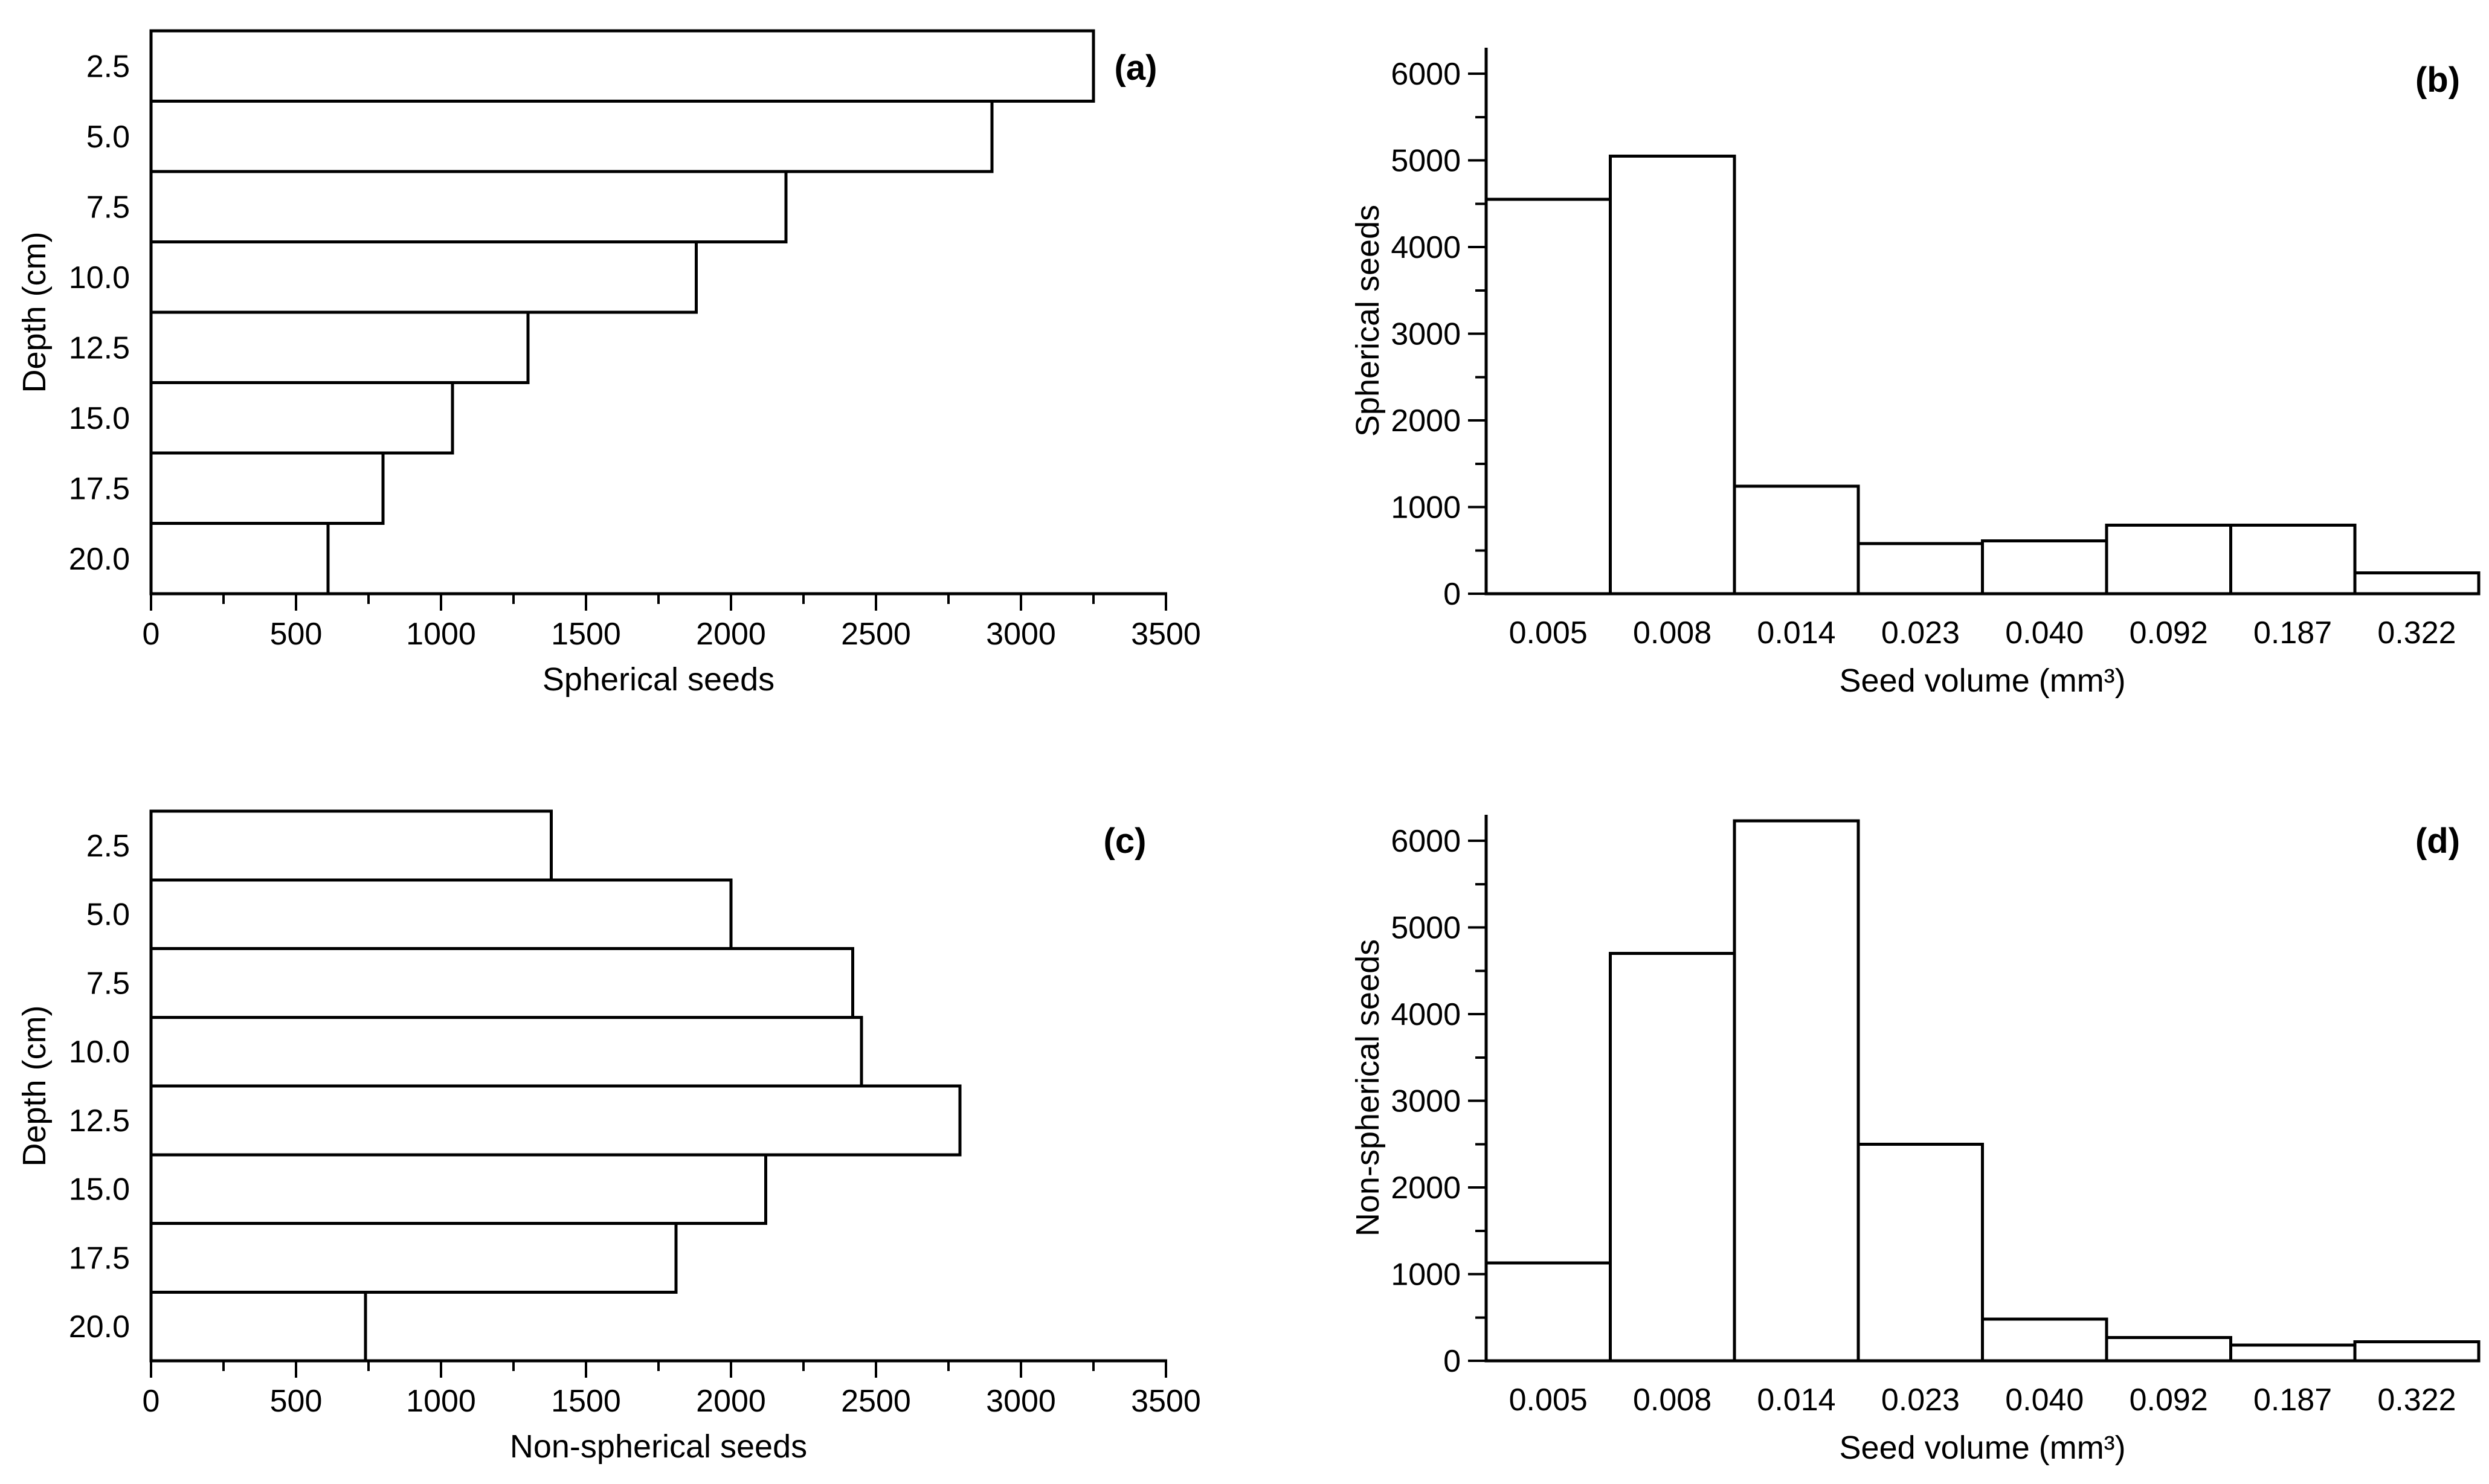 The width and height of the screenshot is (2489, 1484). What do you see at coordinates (108, 66) in the screenshot?
I see `depth-tick-label: 2.5` at bounding box center [108, 66].